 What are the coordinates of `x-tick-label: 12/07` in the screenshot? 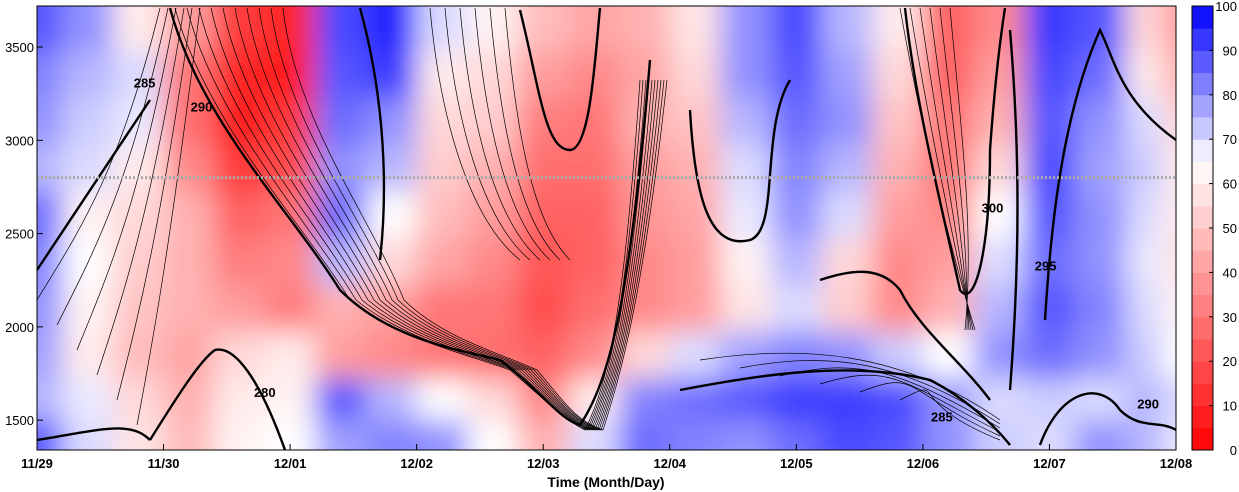 It's located at (1049, 463).